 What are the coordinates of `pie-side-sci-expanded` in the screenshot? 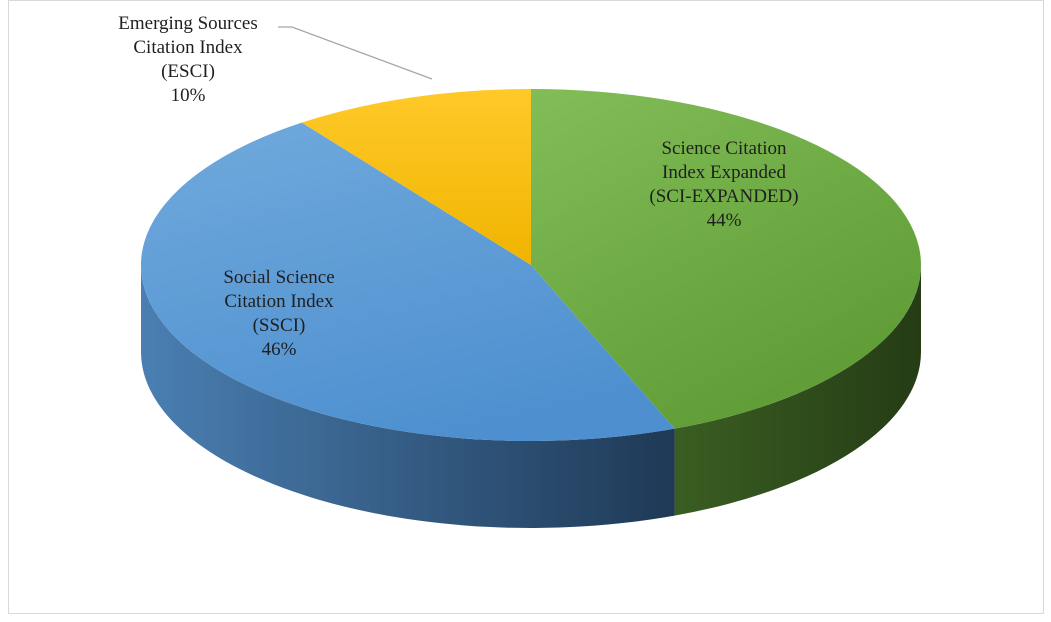 It's located at (797, 390).